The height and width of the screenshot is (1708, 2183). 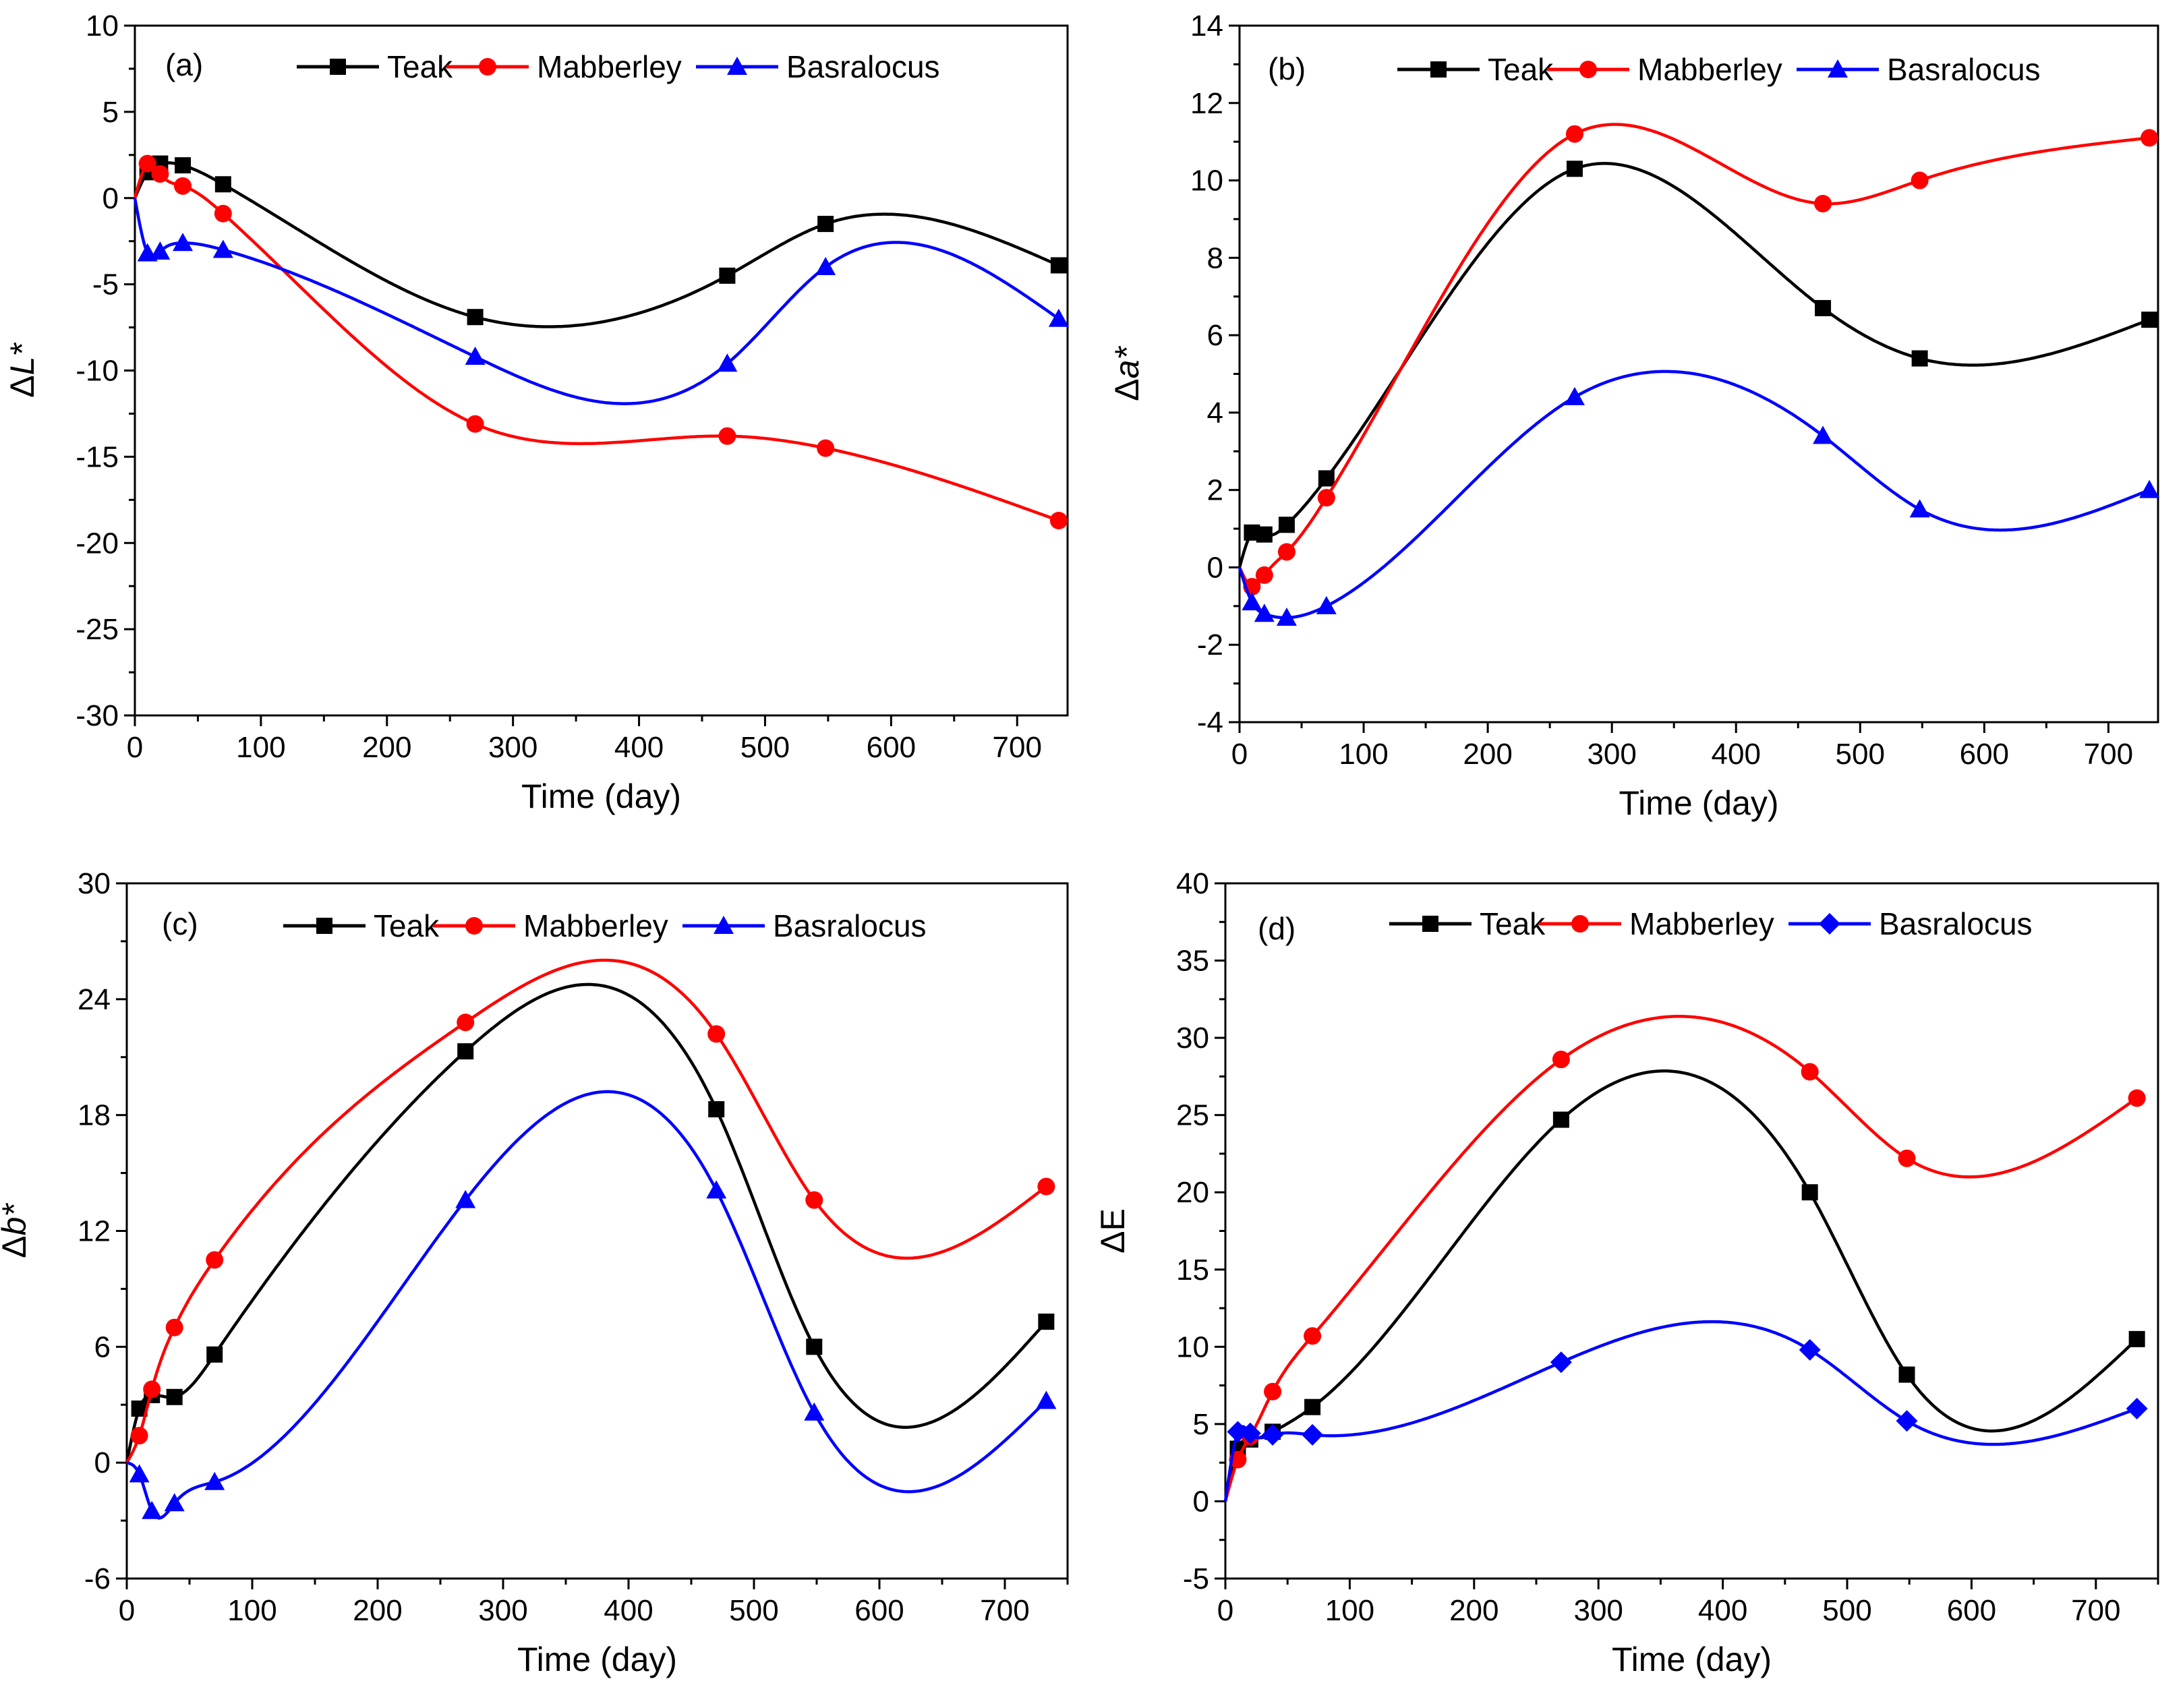 I want to click on y-axis-title: Δb*, so click(x=16, y=1230).